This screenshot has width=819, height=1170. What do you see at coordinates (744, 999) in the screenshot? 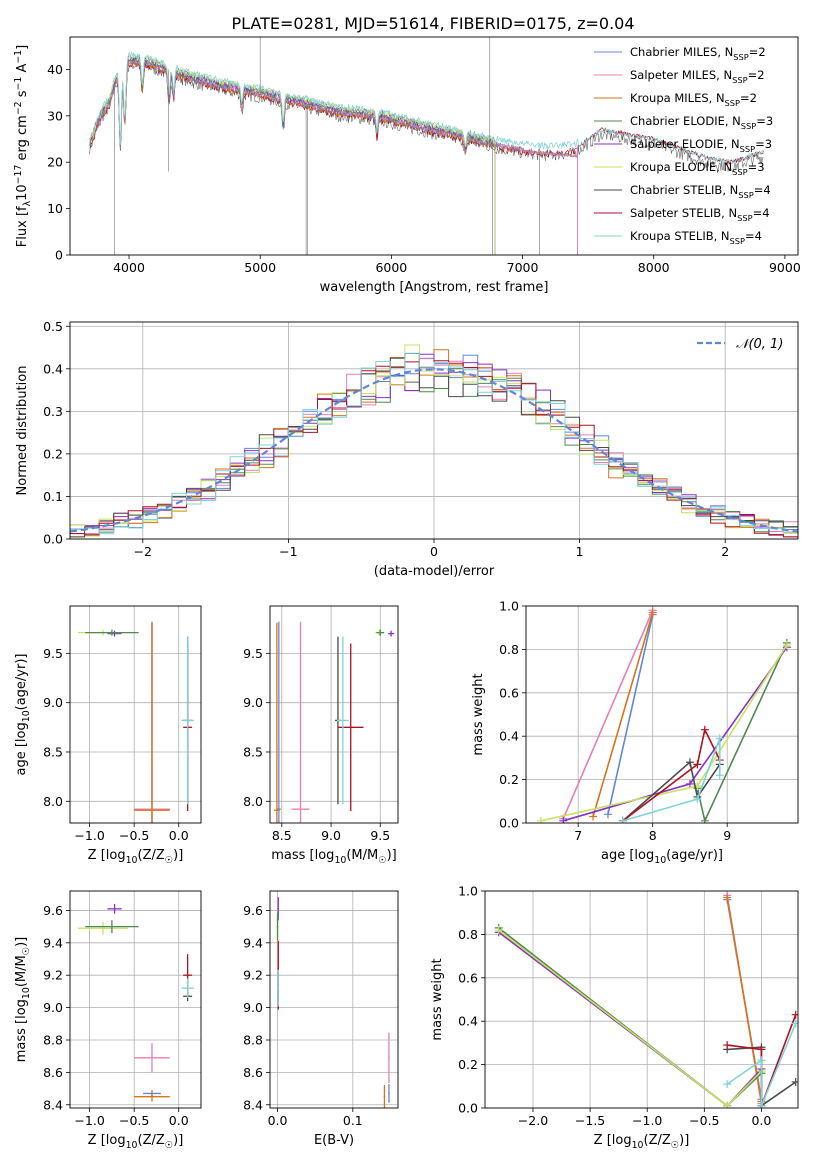
I see `weight-z-line-kroupa_miles` at bounding box center [744, 999].